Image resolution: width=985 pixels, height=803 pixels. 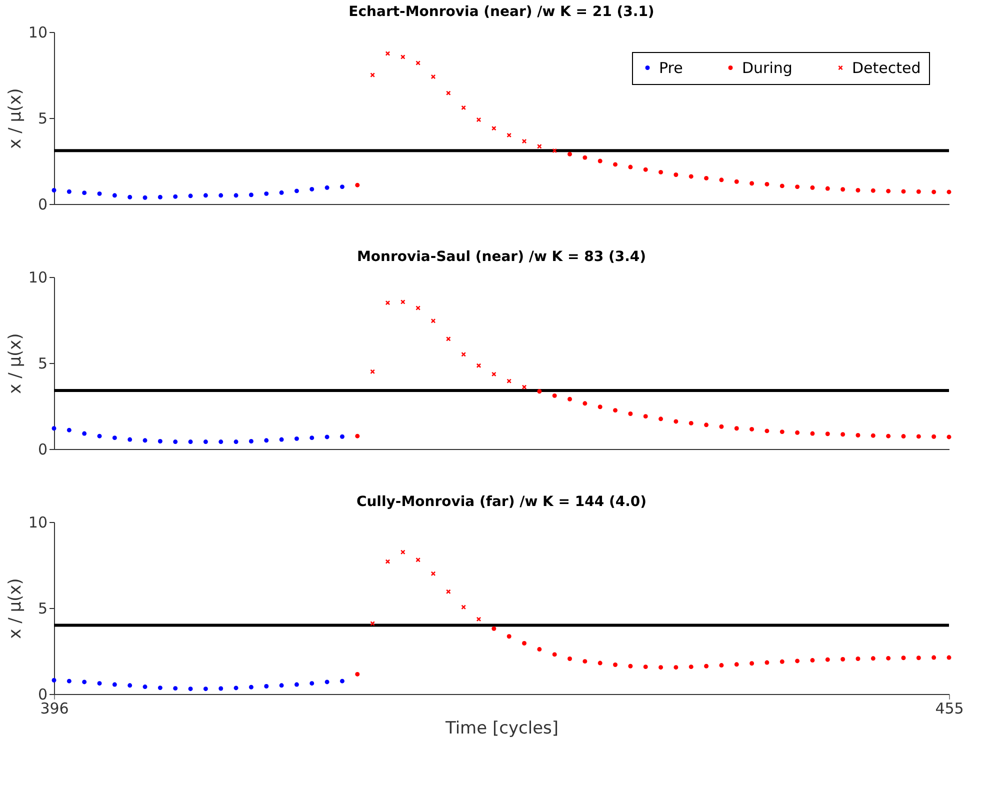 I want to click on legend-label: During, so click(x=767, y=67).